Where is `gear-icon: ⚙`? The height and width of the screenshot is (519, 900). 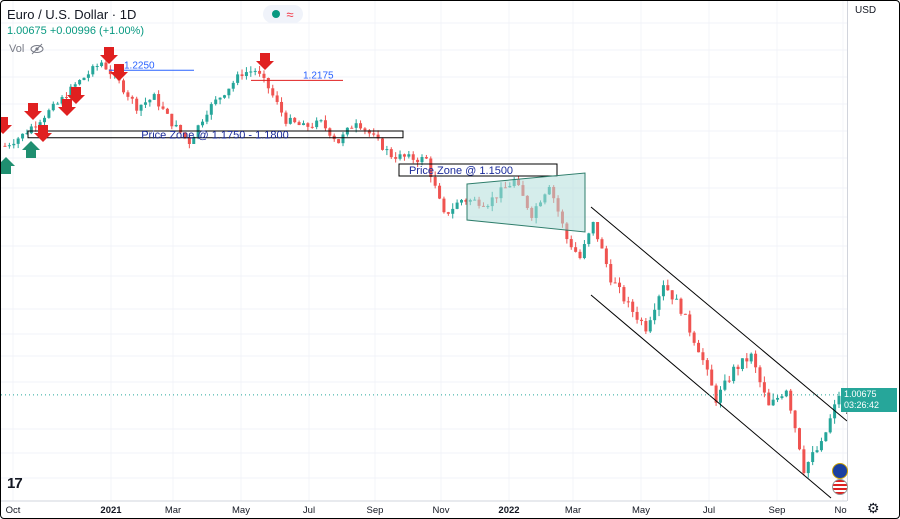 gear-icon: ⚙ is located at coordinates (873, 508).